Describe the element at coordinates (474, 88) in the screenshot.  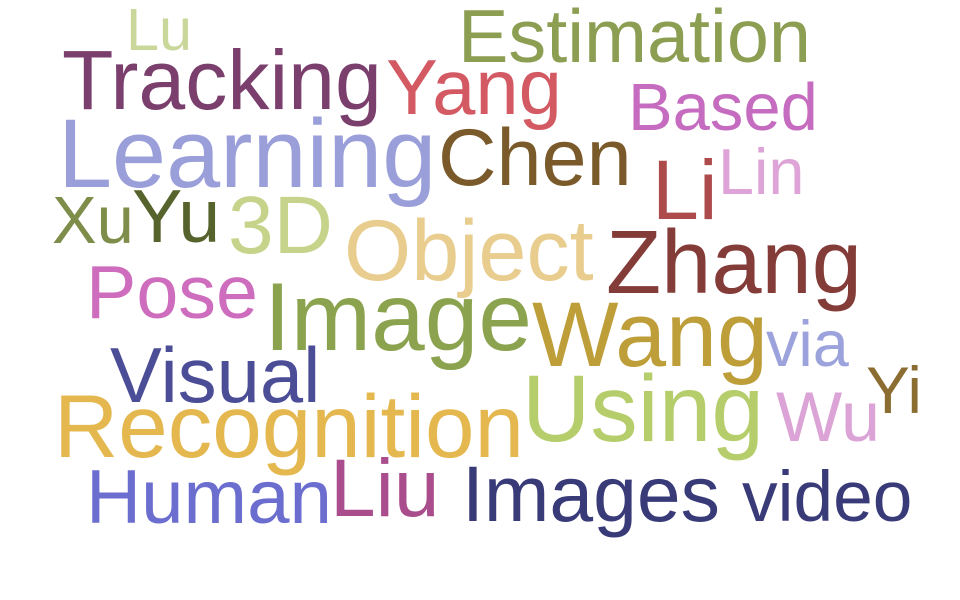
I see `word-yang: Yang` at that location.